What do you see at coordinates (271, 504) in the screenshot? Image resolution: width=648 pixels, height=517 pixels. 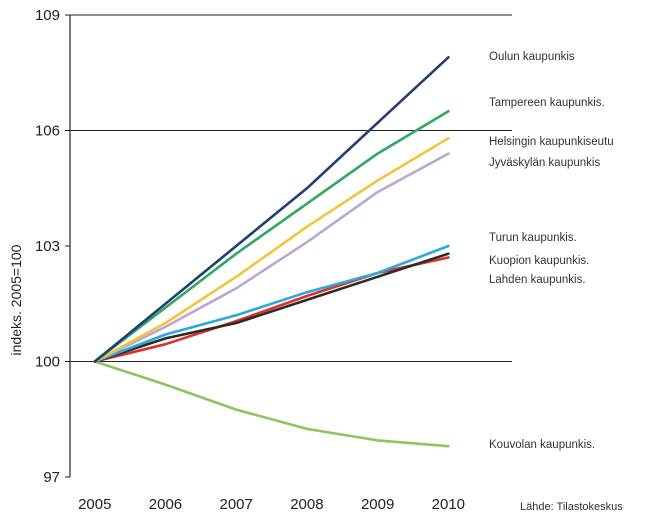 I see `x-tick-labels: 2005 2006 2007 2008 2009 2010` at bounding box center [271, 504].